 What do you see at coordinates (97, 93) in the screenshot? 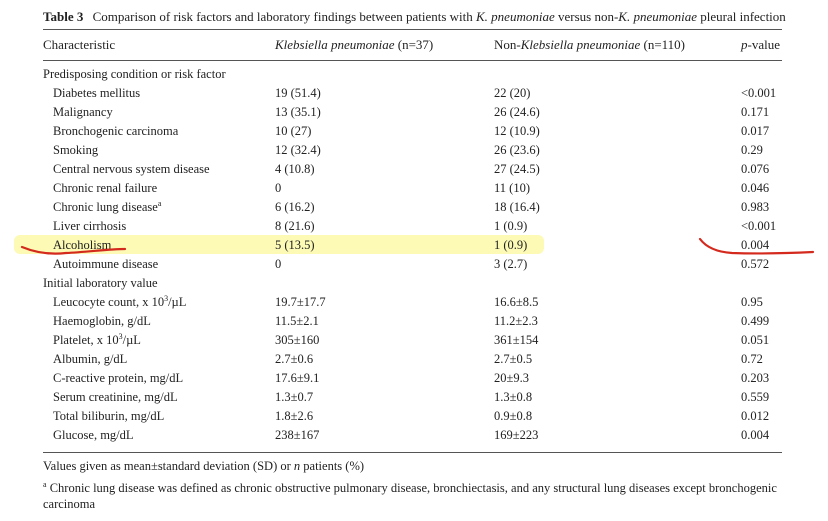
I see `row-label: Diabetes mellitus` at bounding box center [97, 93].